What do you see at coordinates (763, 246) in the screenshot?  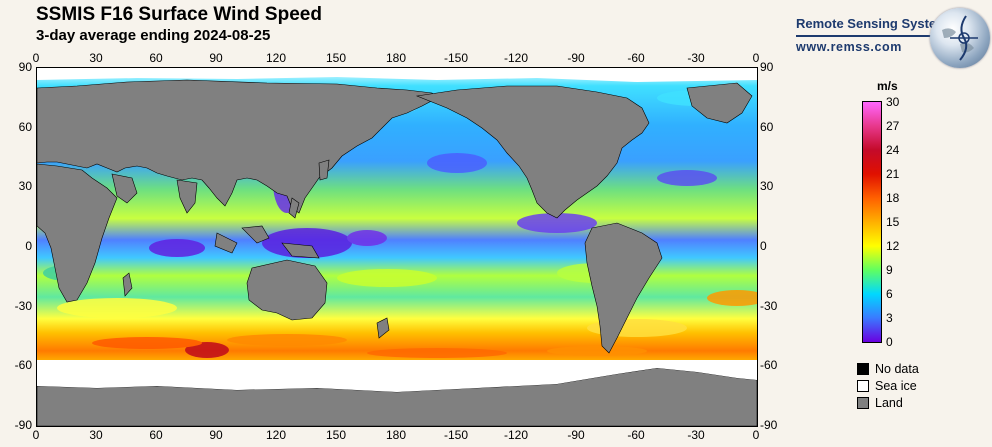 I see `lat-tick-right: 0` at bounding box center [763, 246].